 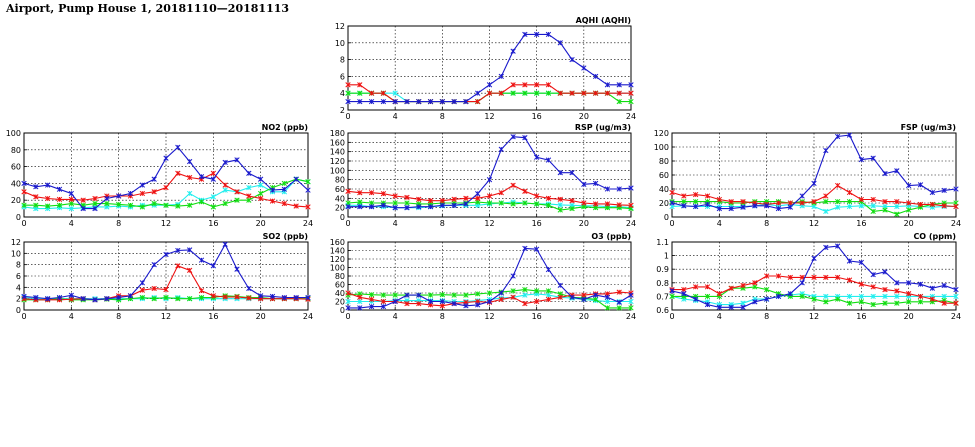 What do you see at coordinates (489, 223) in the screenshot?
I see `x-tick-label: 12` at bounding box center [489, 223].